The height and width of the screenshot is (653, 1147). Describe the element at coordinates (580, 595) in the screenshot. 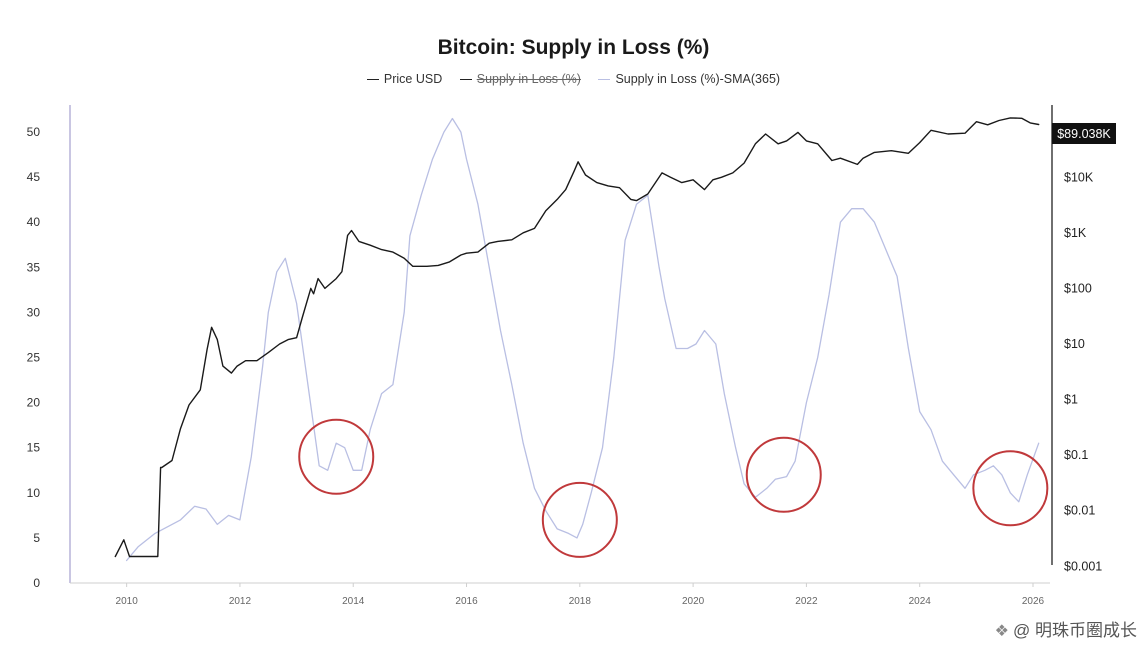

I see `x-axis-labels: 2010 2012 2014 2016 2018 2020 2022 2024 2026` at that location.